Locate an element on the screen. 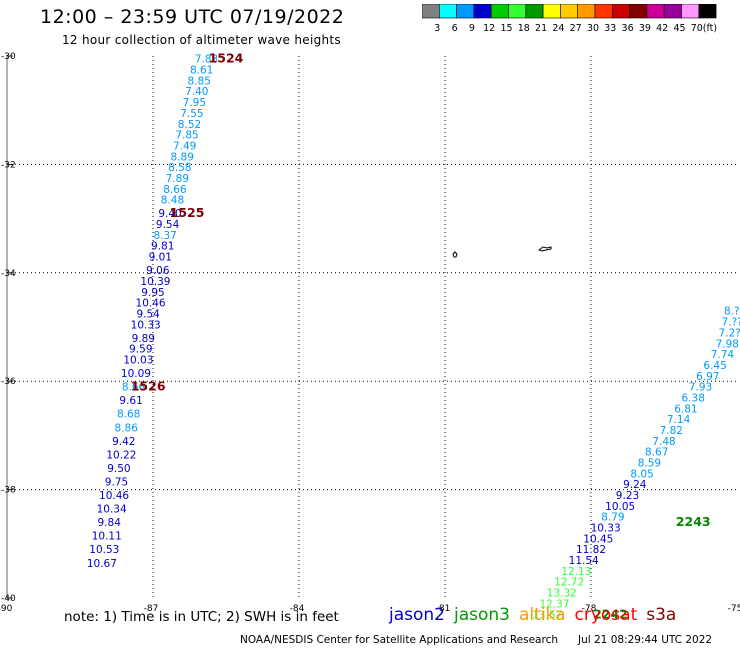  wave-height-label: 8.58 is located at coordinates (179, 168).